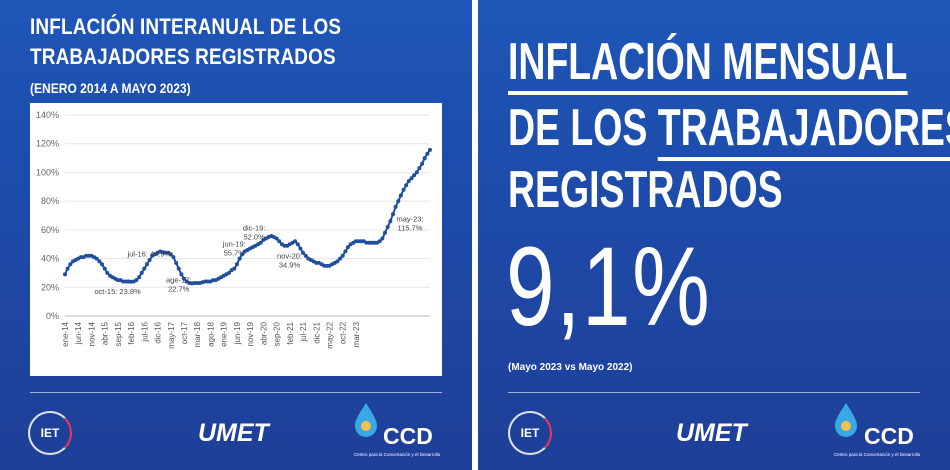 The height and width of the screenshot is (470, 950). What do you see at coordinates (50, 201) in the screenshot?
I see `y-tick-label: 80%` at bounding box center [50, 201].